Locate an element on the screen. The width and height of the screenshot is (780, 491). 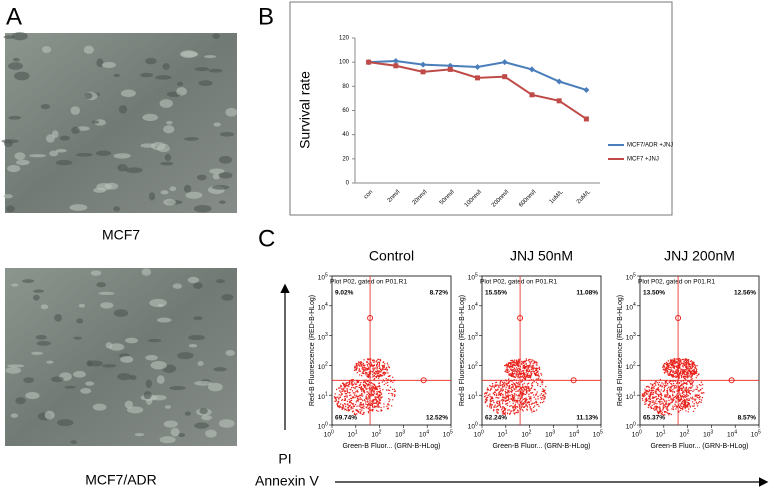
micrograph is located at coordinates (121, 123).